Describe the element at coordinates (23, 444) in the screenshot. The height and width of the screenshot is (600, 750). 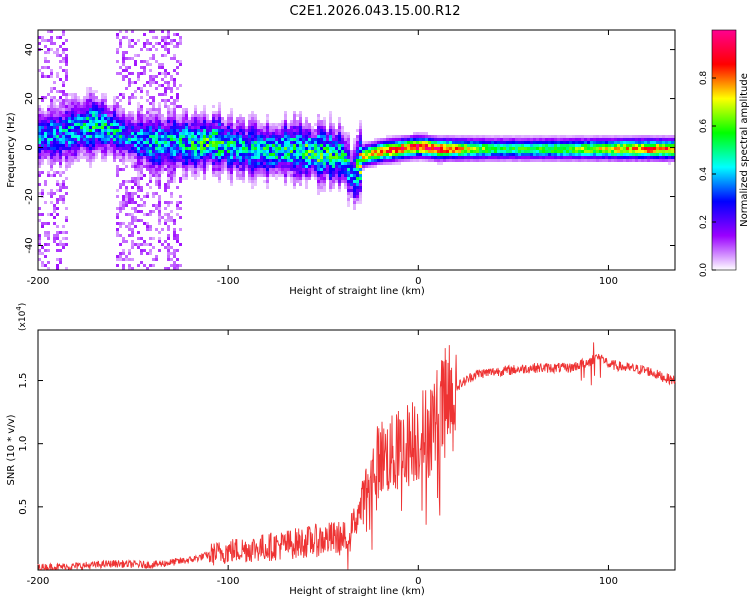
I see `snr-y-tick-label: 1.0` at that location.